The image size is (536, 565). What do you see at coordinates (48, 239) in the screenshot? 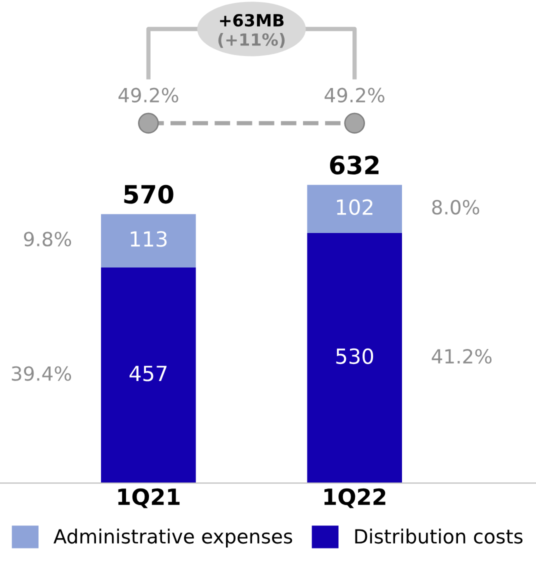
I see `annotation: 9.8%` at bounding box center [48, 239].